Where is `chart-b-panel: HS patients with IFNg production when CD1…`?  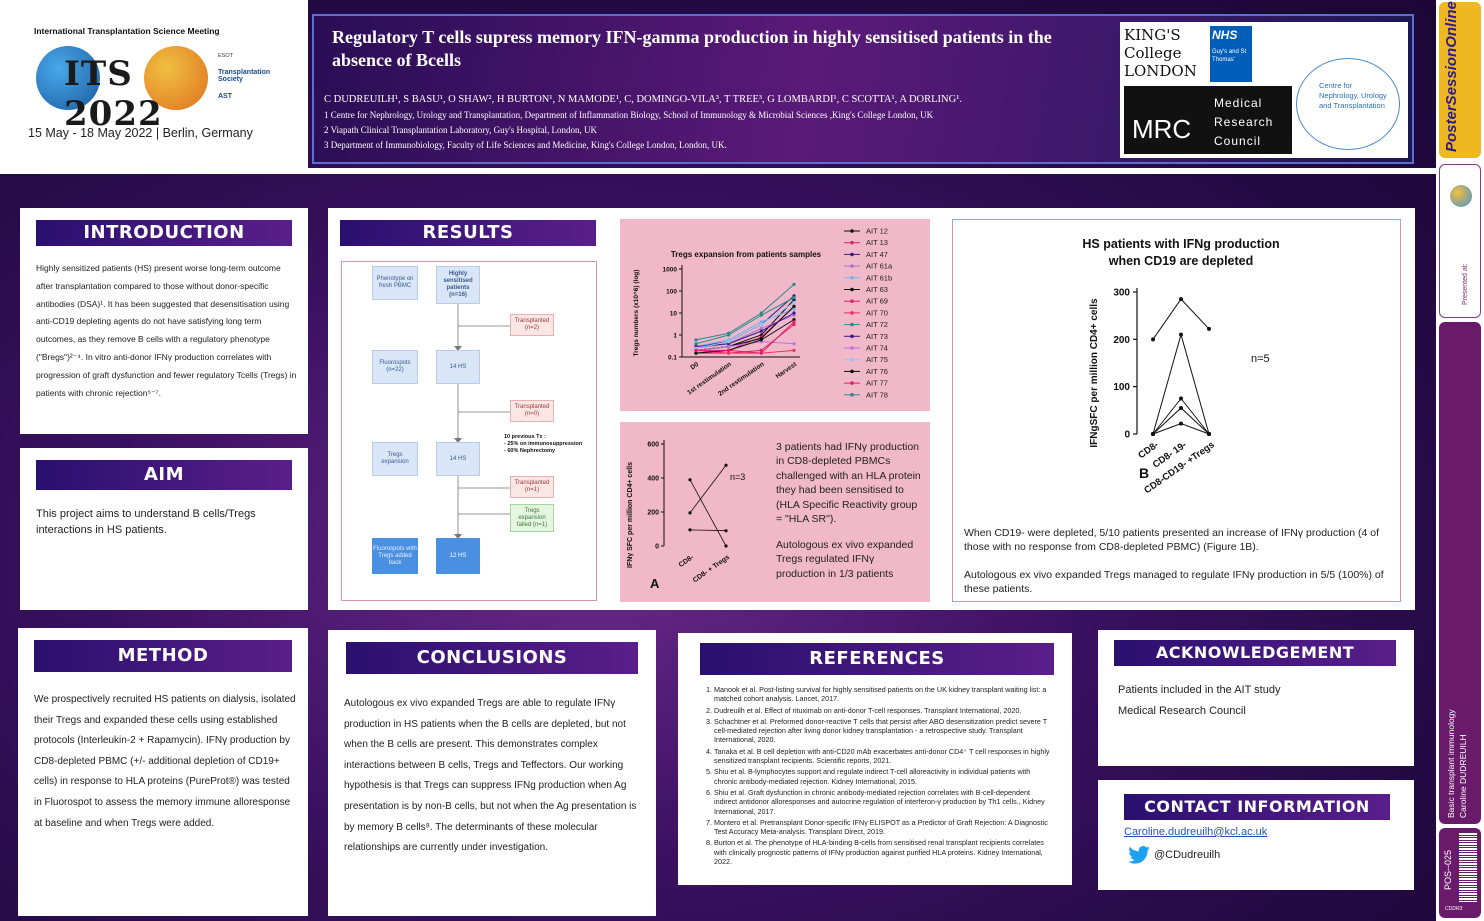 chart-b-panel: HS patients with IFNg production when CD1… is located at coordinates (1176, 410).